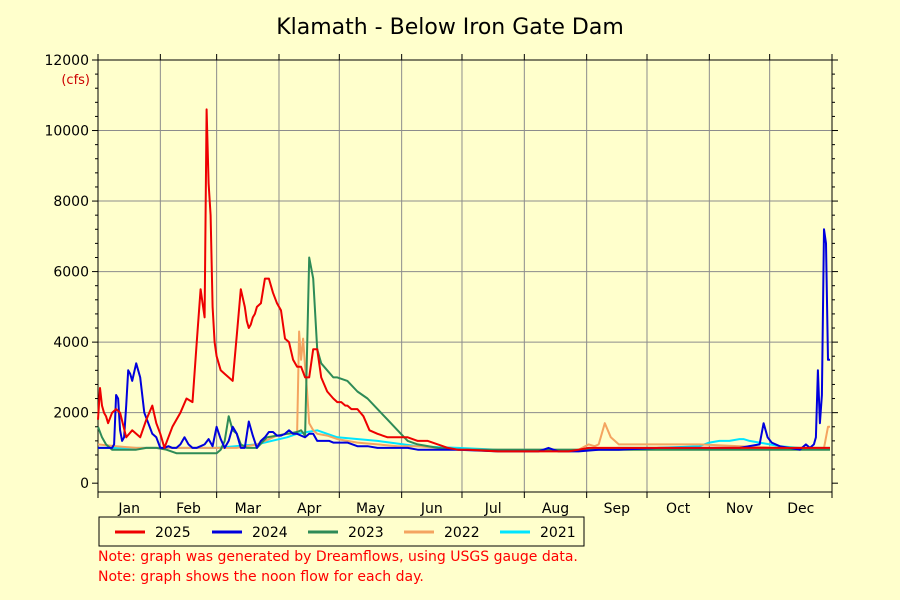 The height and width of the screenshot is (600, 900). Describe the element at coordinates (173, 533) in the screenshot. I see `legend-label-2025: 2025` at that location.